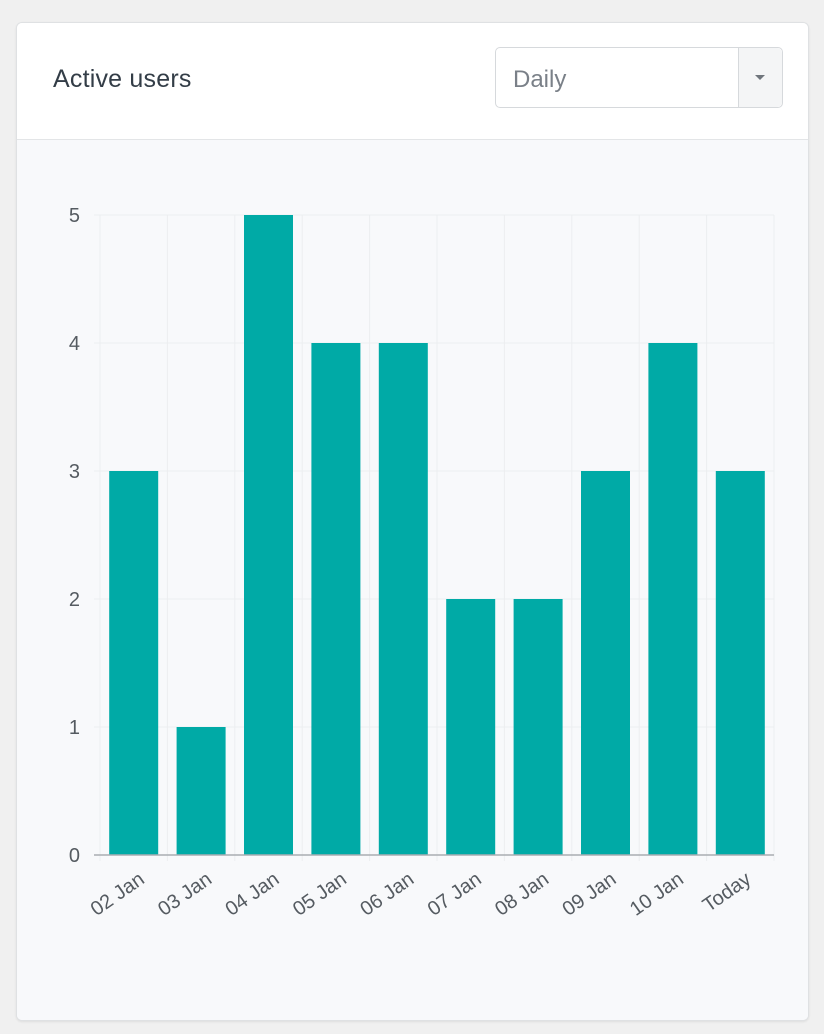  What do you see at coordinates (253, 894) in the screenshot?
I see `x-tick-label: 04 Jan` at bounding box center [253, 894].